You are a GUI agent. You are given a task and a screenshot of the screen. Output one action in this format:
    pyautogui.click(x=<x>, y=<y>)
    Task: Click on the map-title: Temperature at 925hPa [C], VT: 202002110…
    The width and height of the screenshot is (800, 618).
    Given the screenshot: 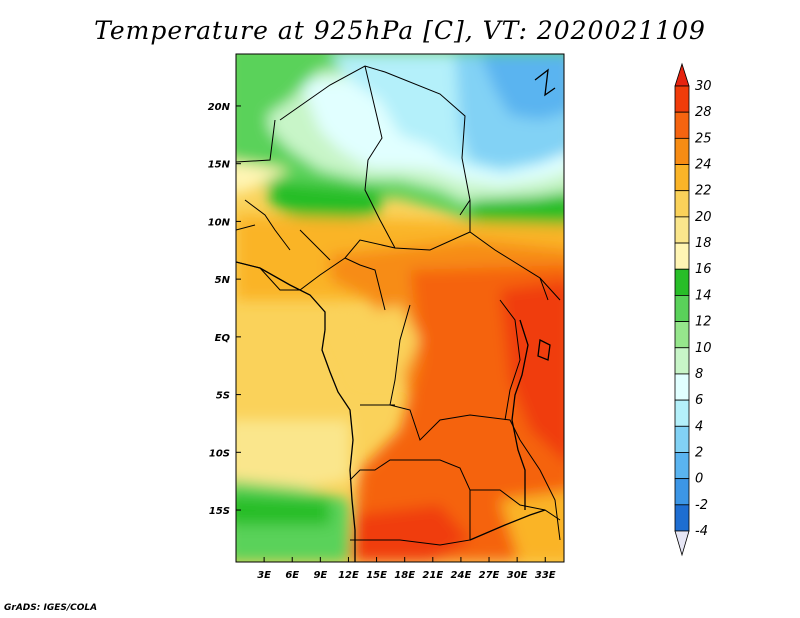 What is the action you would take?
    pyautogui.click(x=400, y=30)
    